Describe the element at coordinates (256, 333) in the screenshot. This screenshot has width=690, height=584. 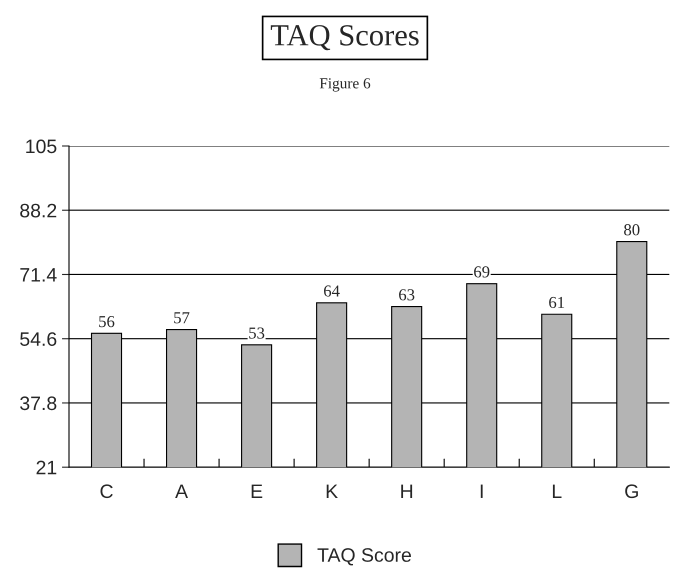
I see `data-label: 53` at that location.